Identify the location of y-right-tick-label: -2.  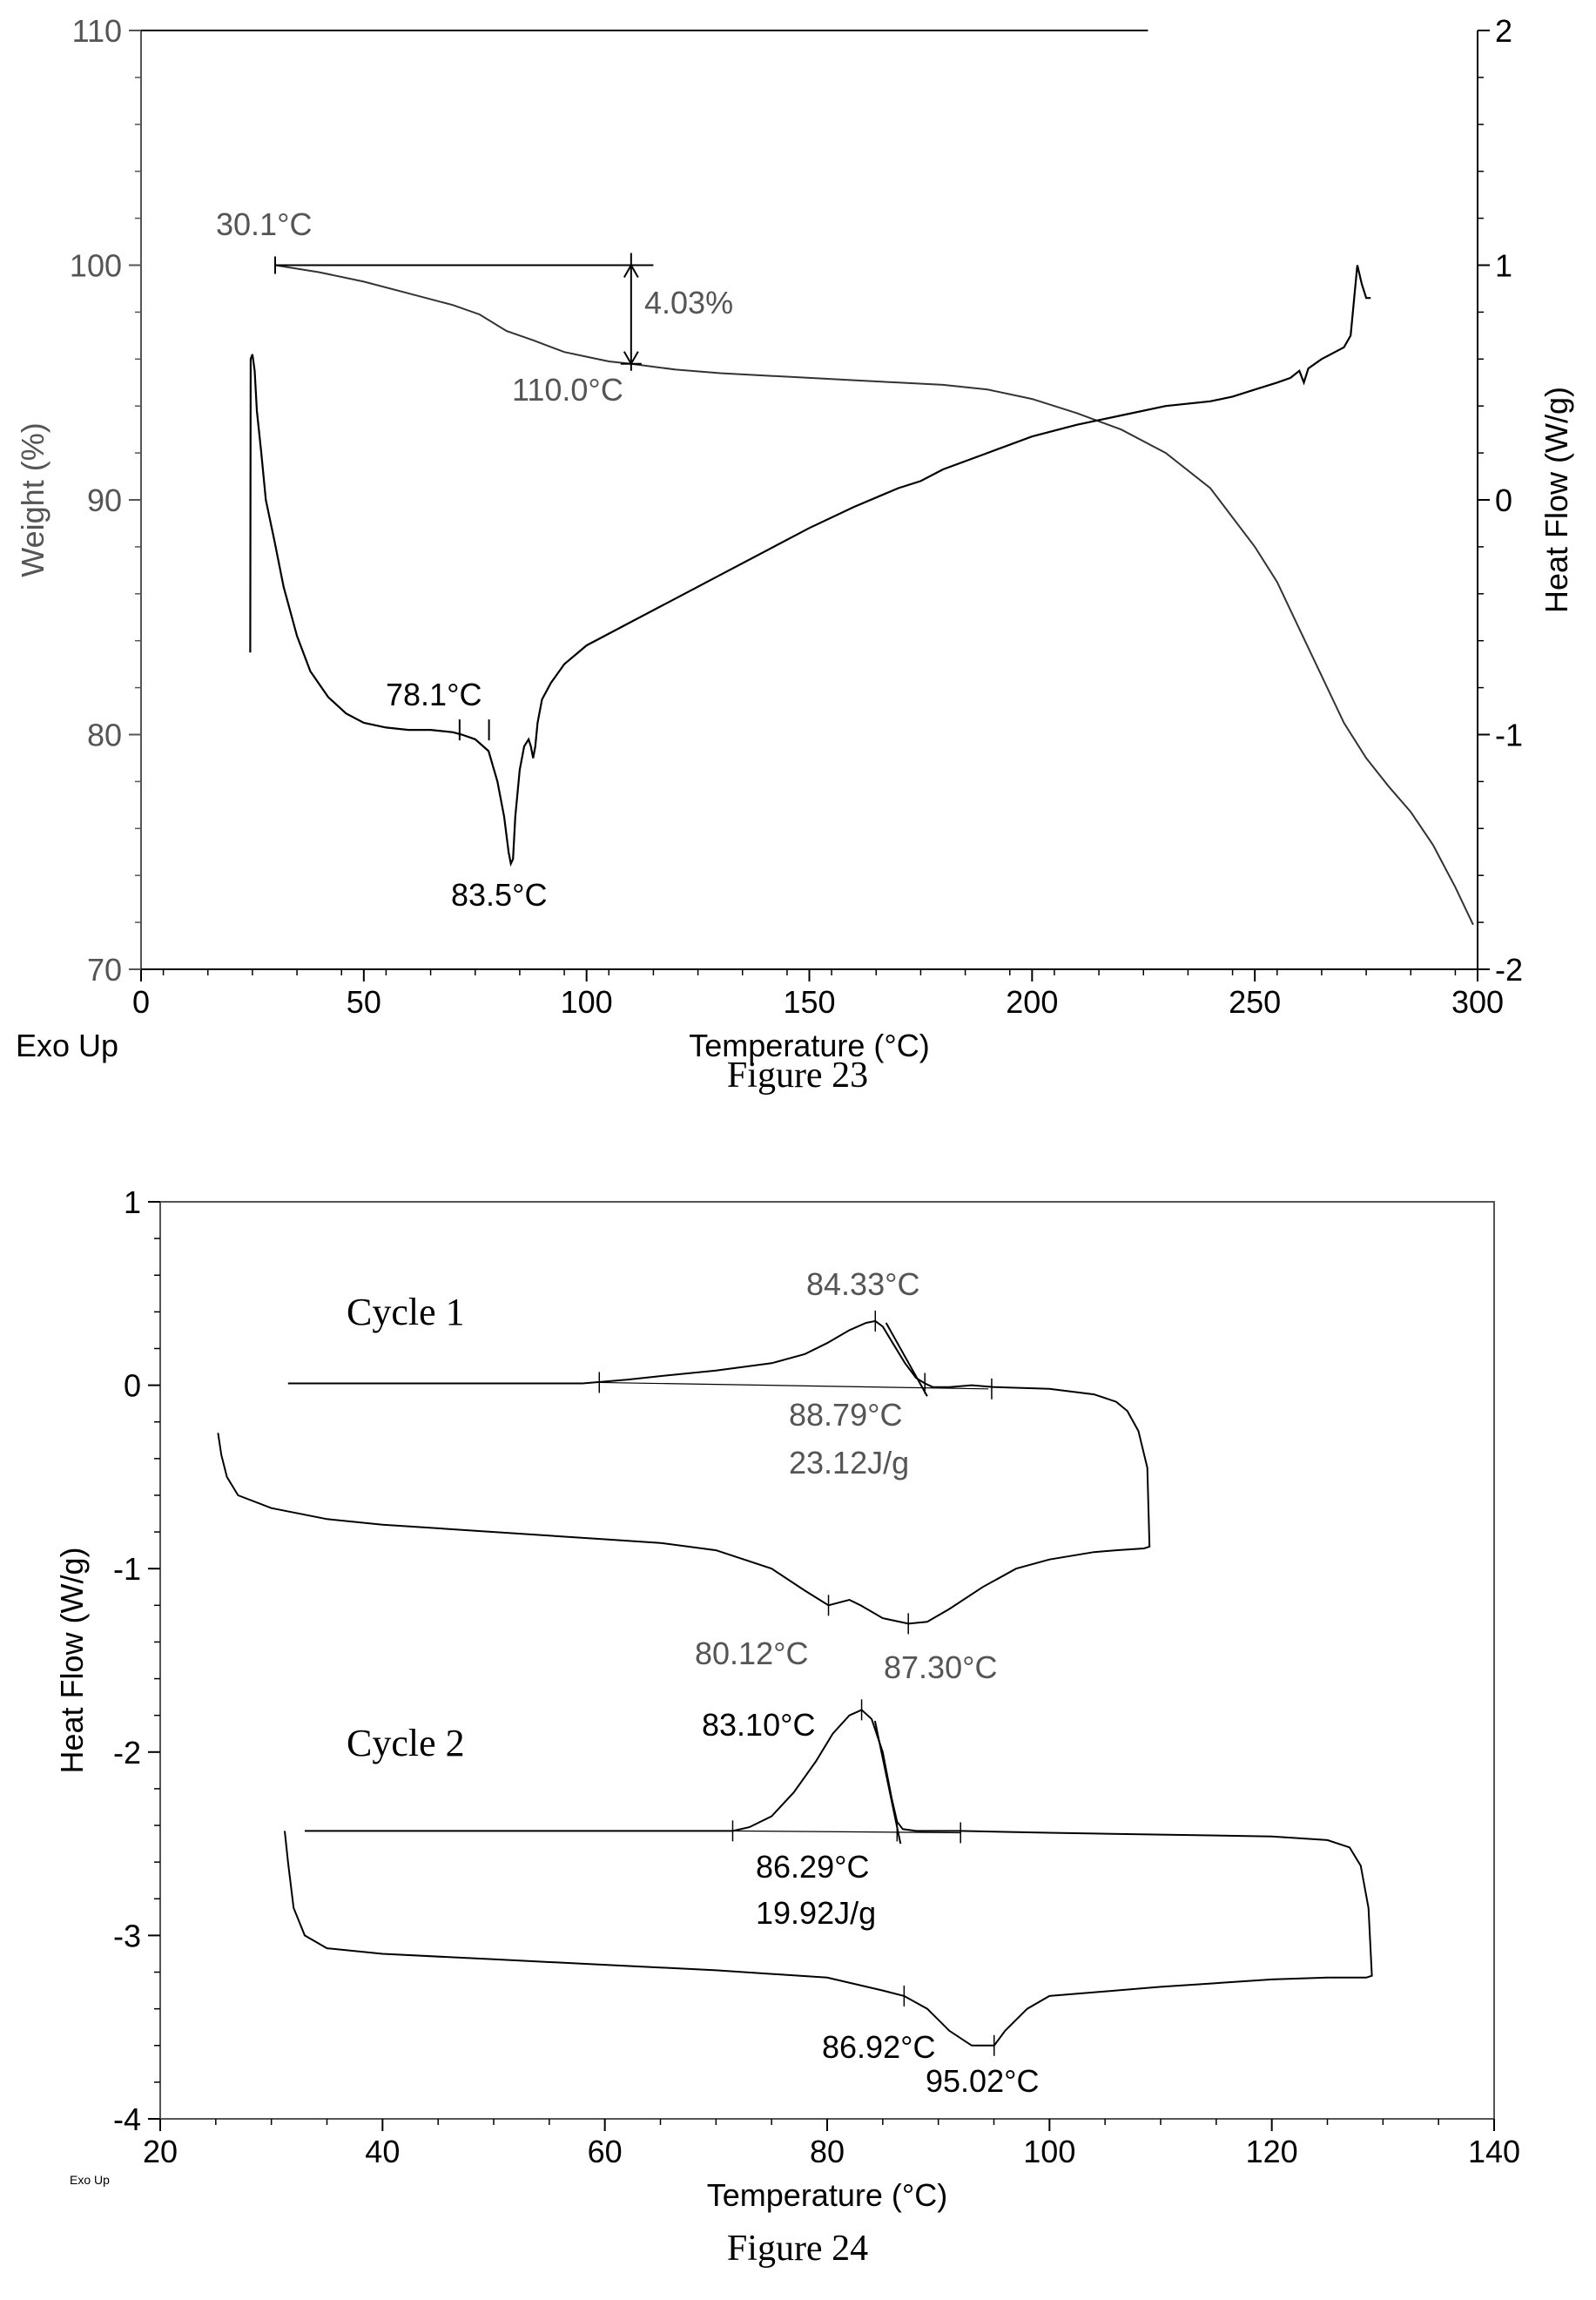
(1509, 970).